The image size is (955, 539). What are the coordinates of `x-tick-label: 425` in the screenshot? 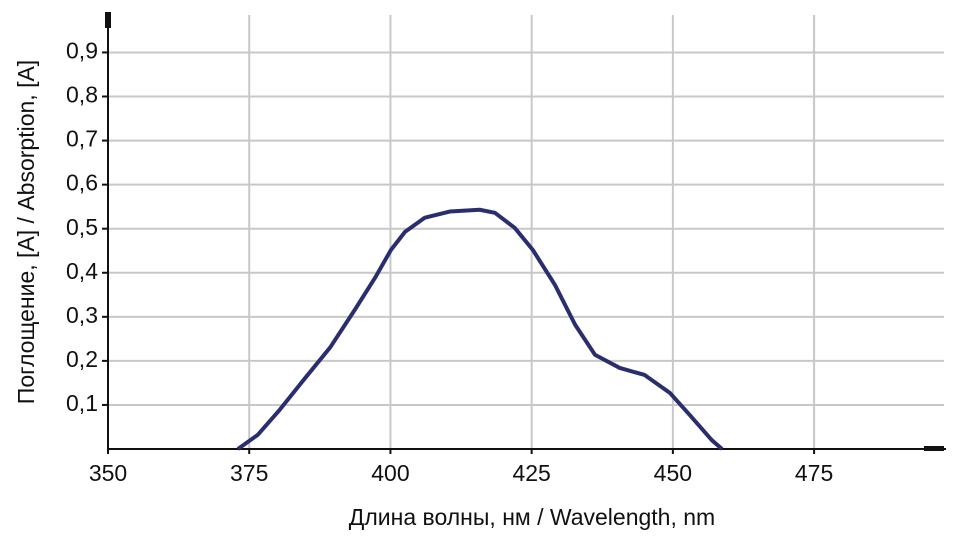 It's located at (531, 473).